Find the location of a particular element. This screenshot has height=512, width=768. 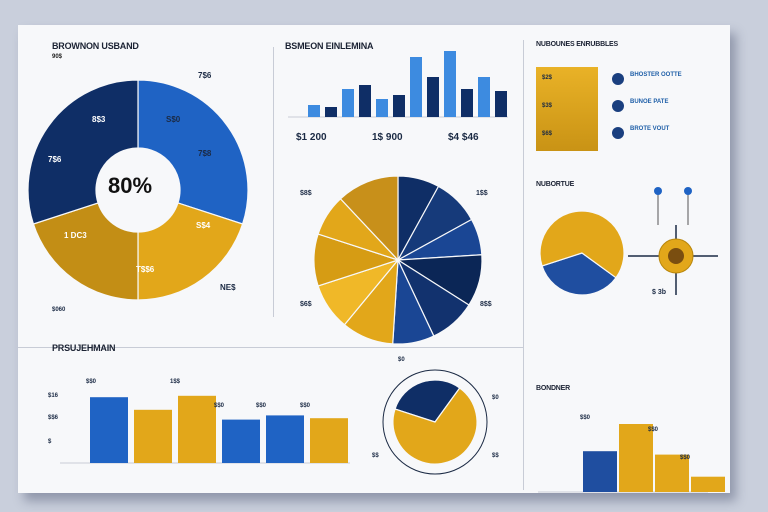

bottom-right-bar-chart is located at coordinates (631, 458).